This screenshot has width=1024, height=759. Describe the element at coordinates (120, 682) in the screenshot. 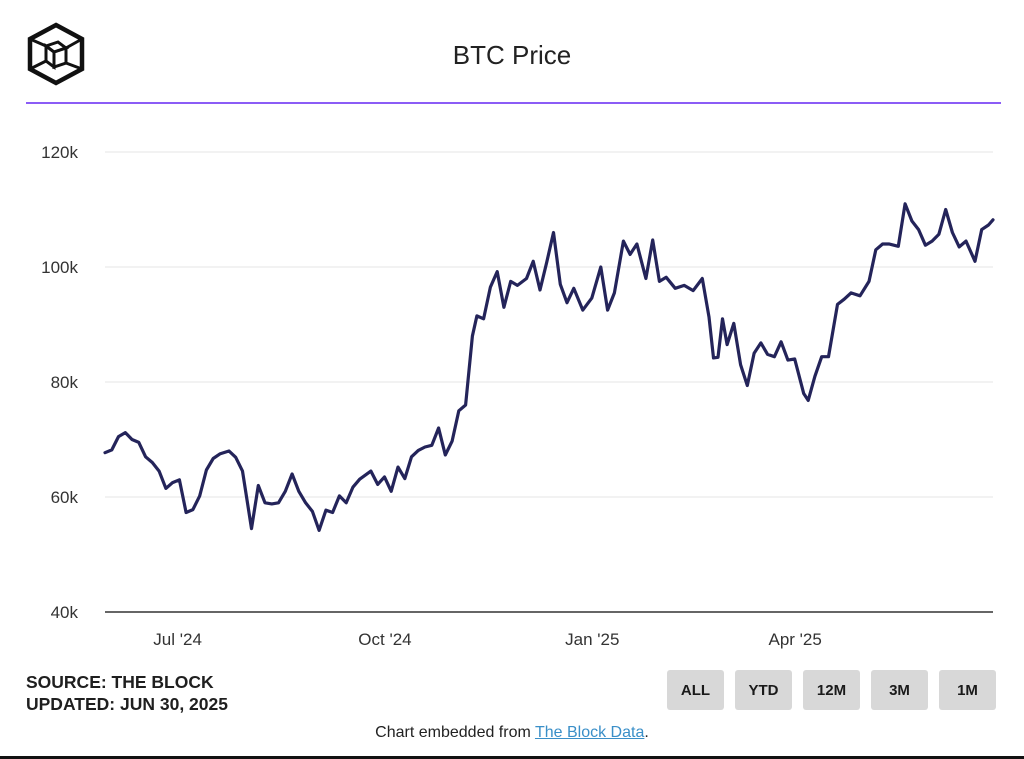

I see `source-label: SOURCE: THE BLOCK` at that location.